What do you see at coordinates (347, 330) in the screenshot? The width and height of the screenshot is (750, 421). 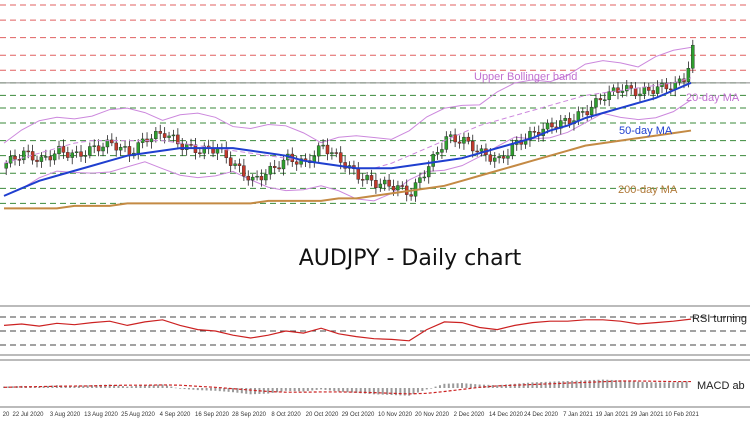 I see `rsi-line` at bounding box center [347, 330].